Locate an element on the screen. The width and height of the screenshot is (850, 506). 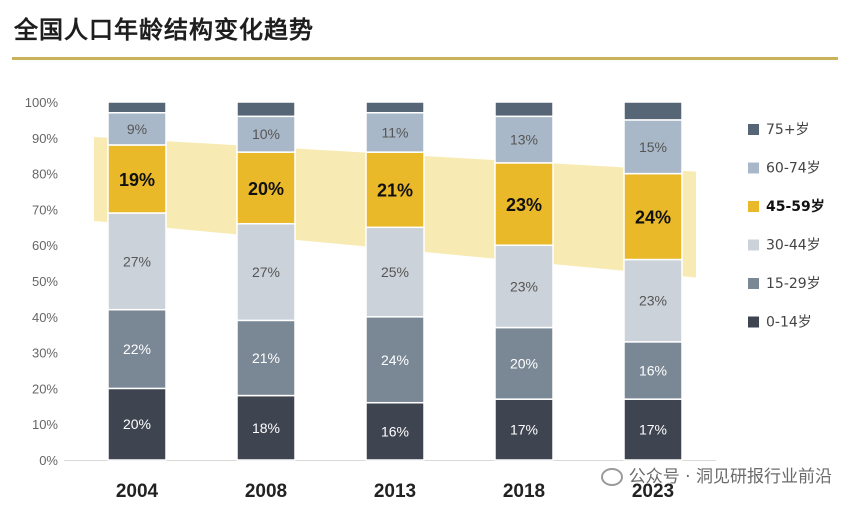
data-label: 11% is located at coordinates (395, 132).